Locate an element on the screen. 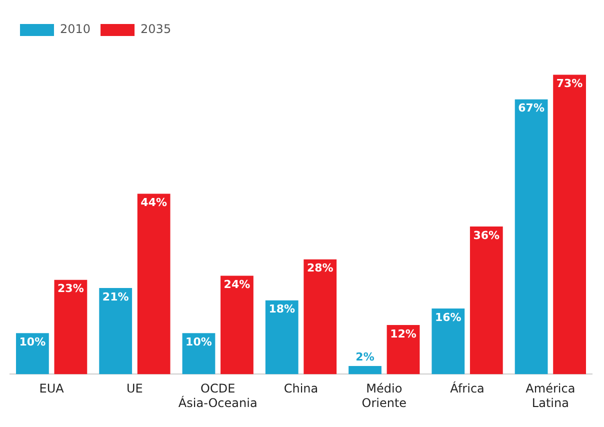  legend-label: 2010 is located at coordinates (75, 29).